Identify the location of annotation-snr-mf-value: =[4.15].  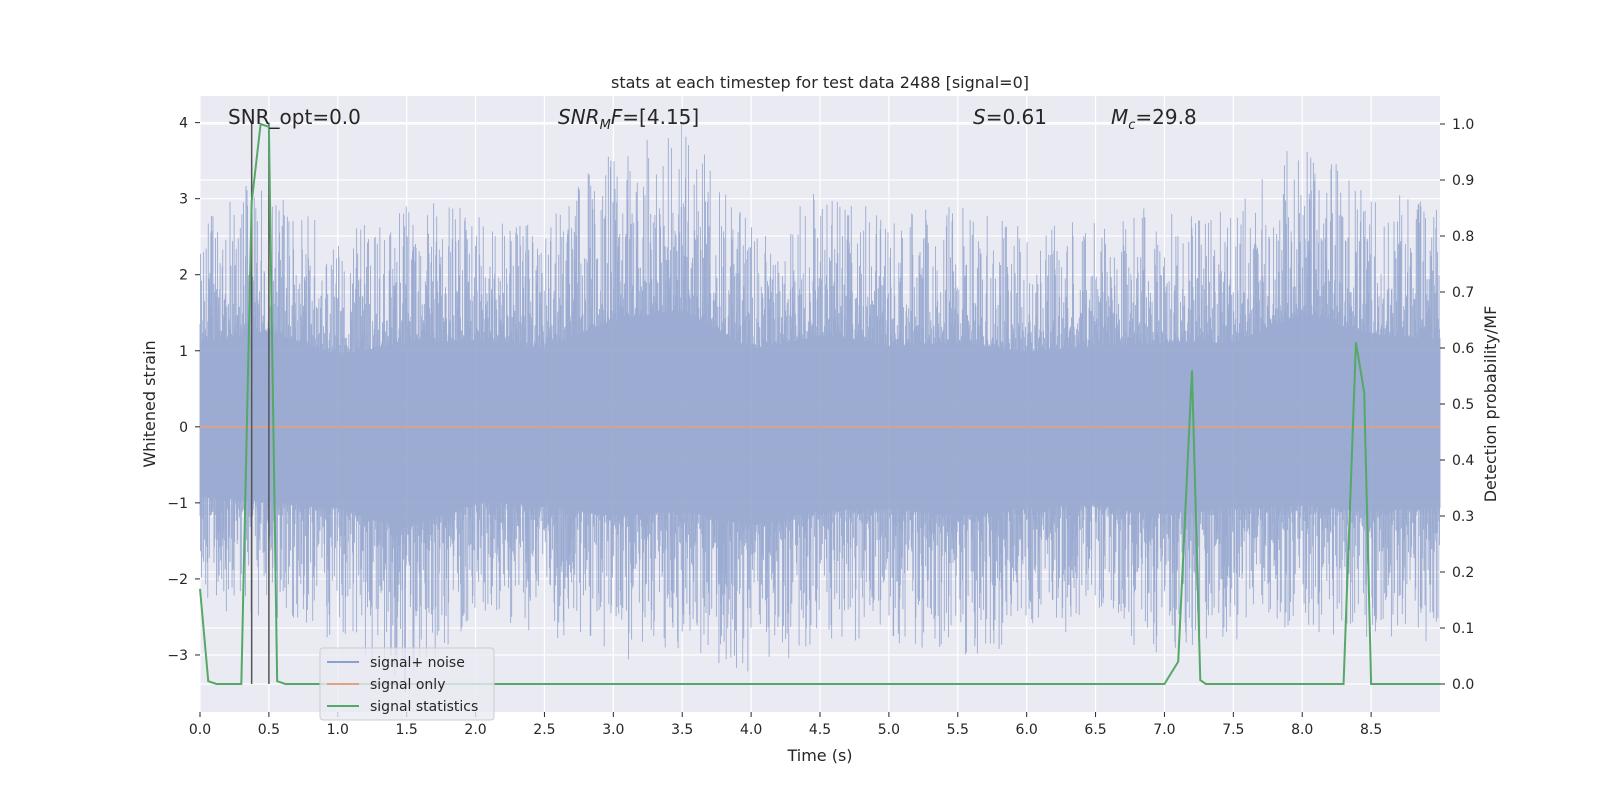
(660, 117).